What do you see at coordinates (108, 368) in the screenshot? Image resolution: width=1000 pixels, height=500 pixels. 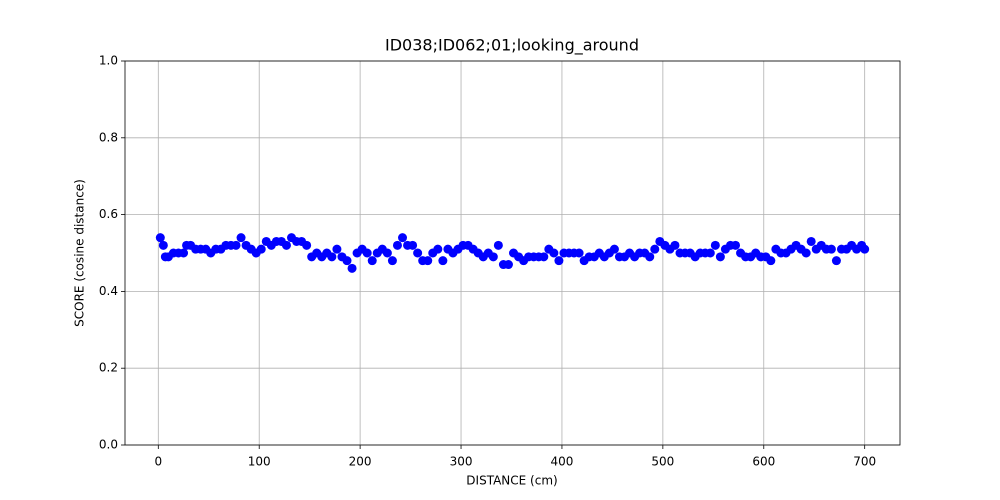 I see `y-tick-label: 0.2` at bounding box center [108, 368].